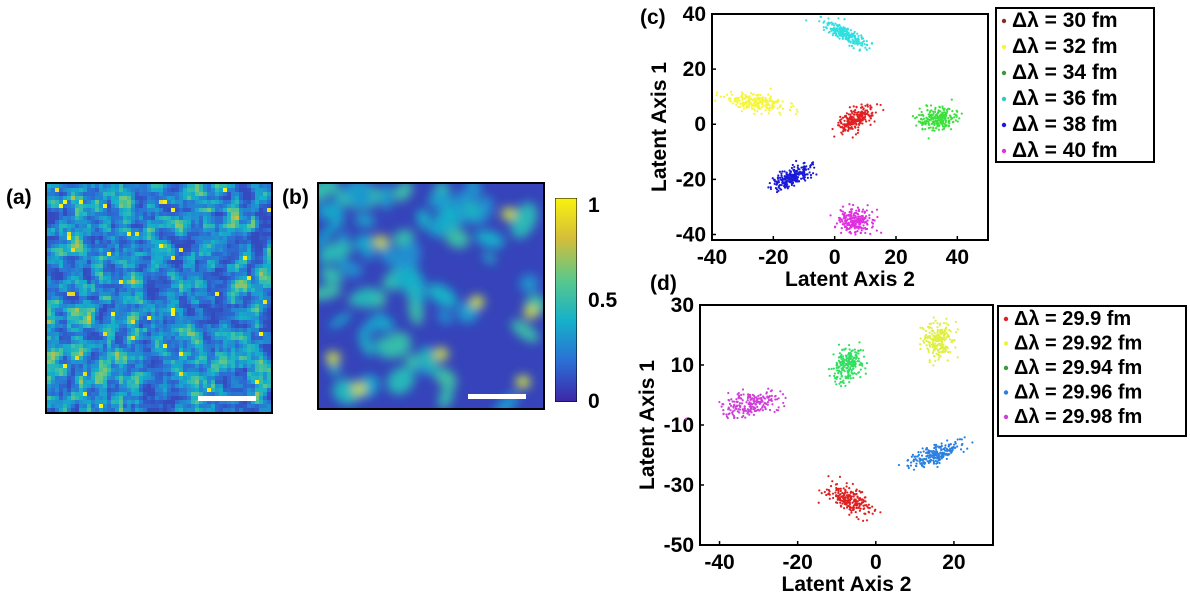  I want to click on x-tick-label: -20, so click(797, 562).